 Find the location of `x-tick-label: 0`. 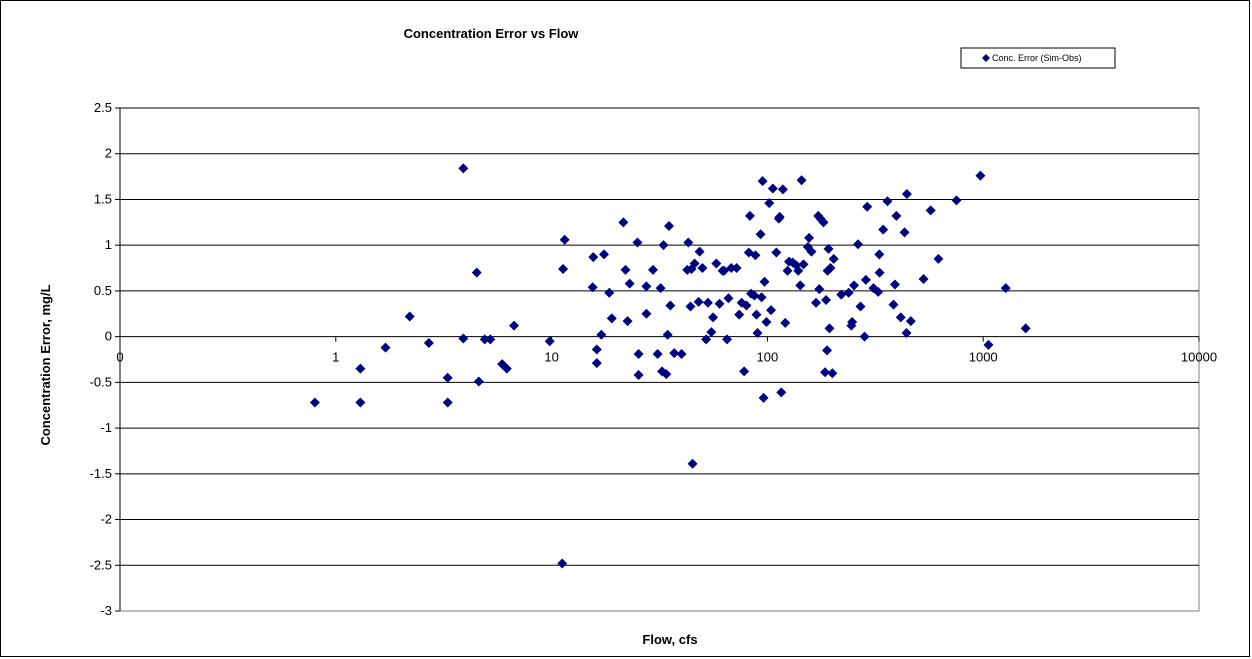

x-tick-label: 0 is located at coordinates (119, 357).